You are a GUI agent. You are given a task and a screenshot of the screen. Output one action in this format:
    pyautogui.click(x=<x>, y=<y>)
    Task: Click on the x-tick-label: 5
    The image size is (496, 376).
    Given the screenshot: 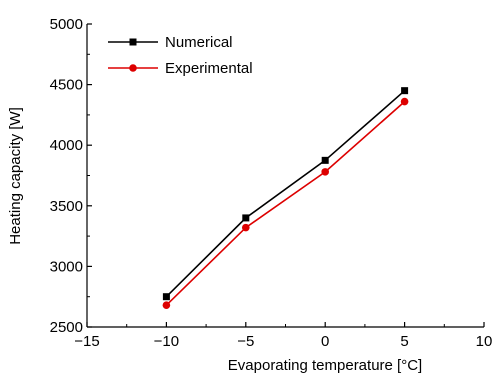 What is the action you would take?
    pyautogui.click(x=404, y=341)
    